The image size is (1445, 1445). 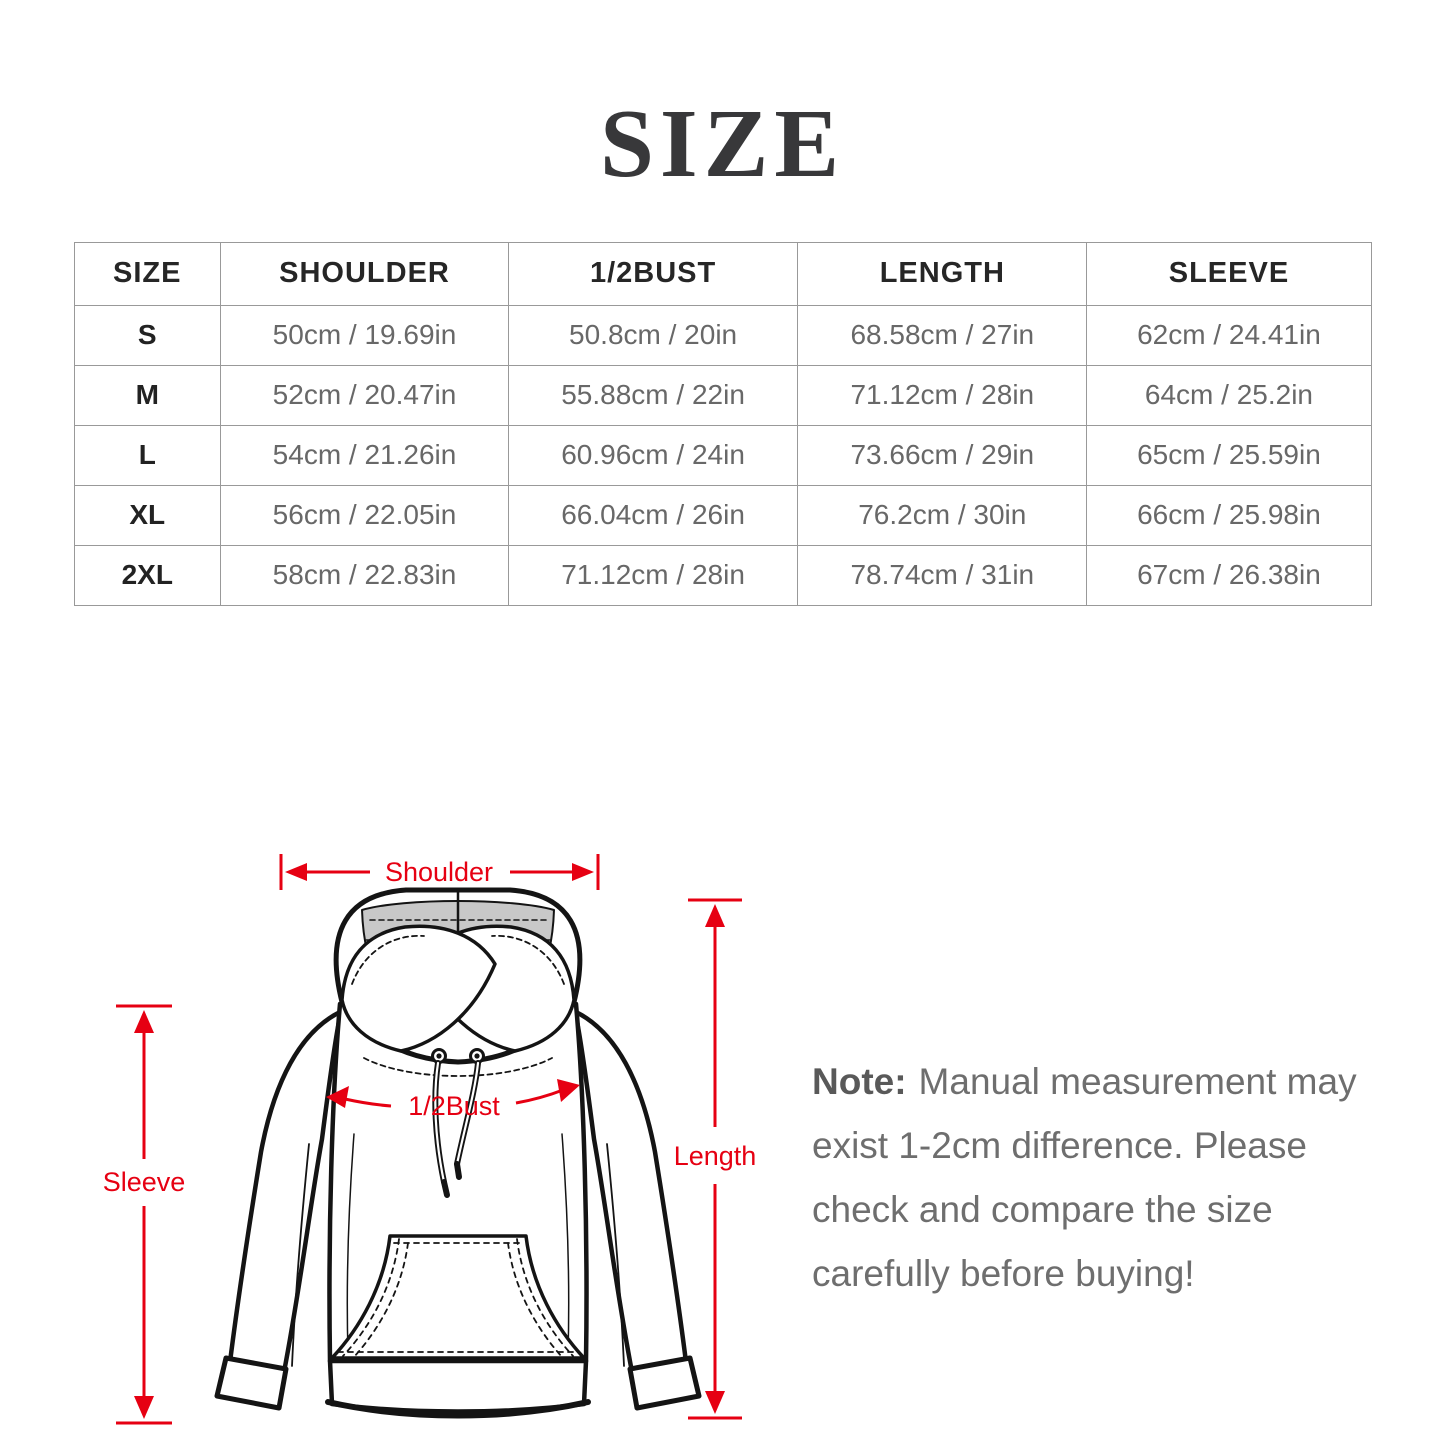 I want to click on length-arrow, so click(x=715, y=1159).